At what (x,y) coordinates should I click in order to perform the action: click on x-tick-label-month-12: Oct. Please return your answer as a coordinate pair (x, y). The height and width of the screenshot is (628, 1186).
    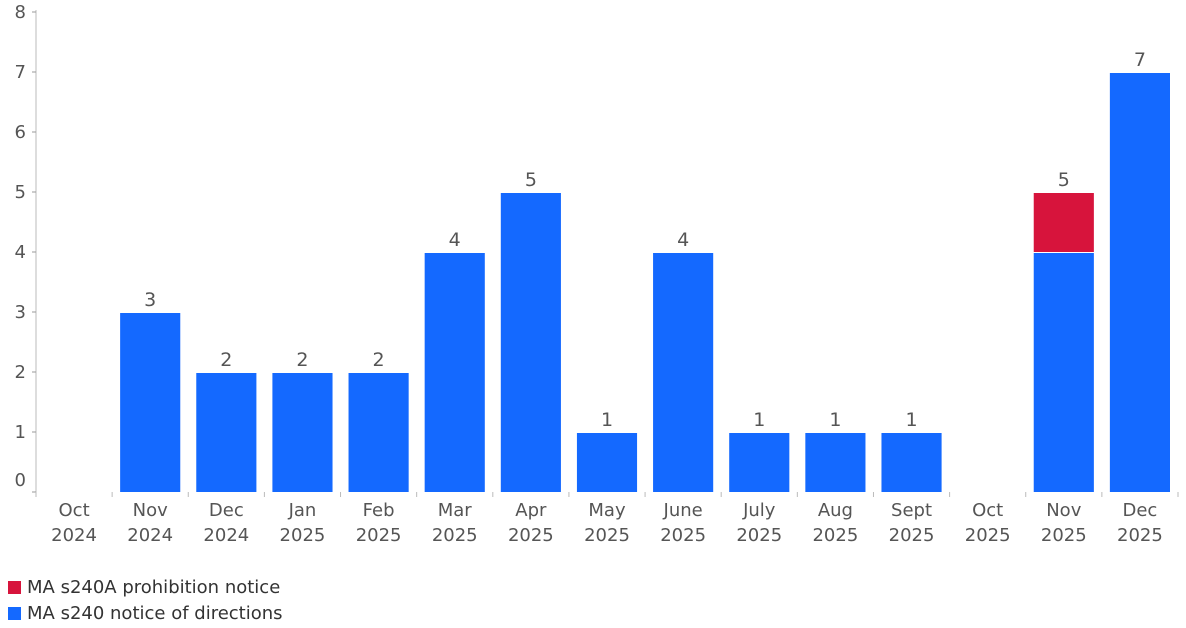
    Looking at the image, I should click on (987, 510).